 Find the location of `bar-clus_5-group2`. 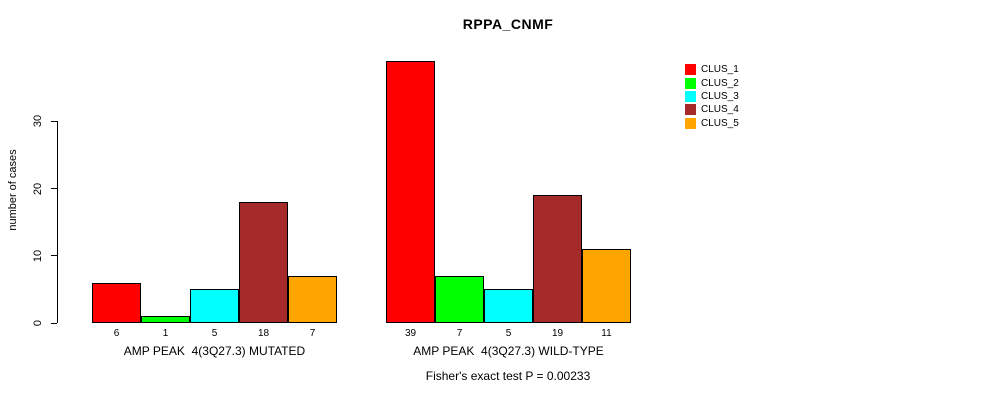

bar-clus_5-group2 is located at coordinates (606, 286).